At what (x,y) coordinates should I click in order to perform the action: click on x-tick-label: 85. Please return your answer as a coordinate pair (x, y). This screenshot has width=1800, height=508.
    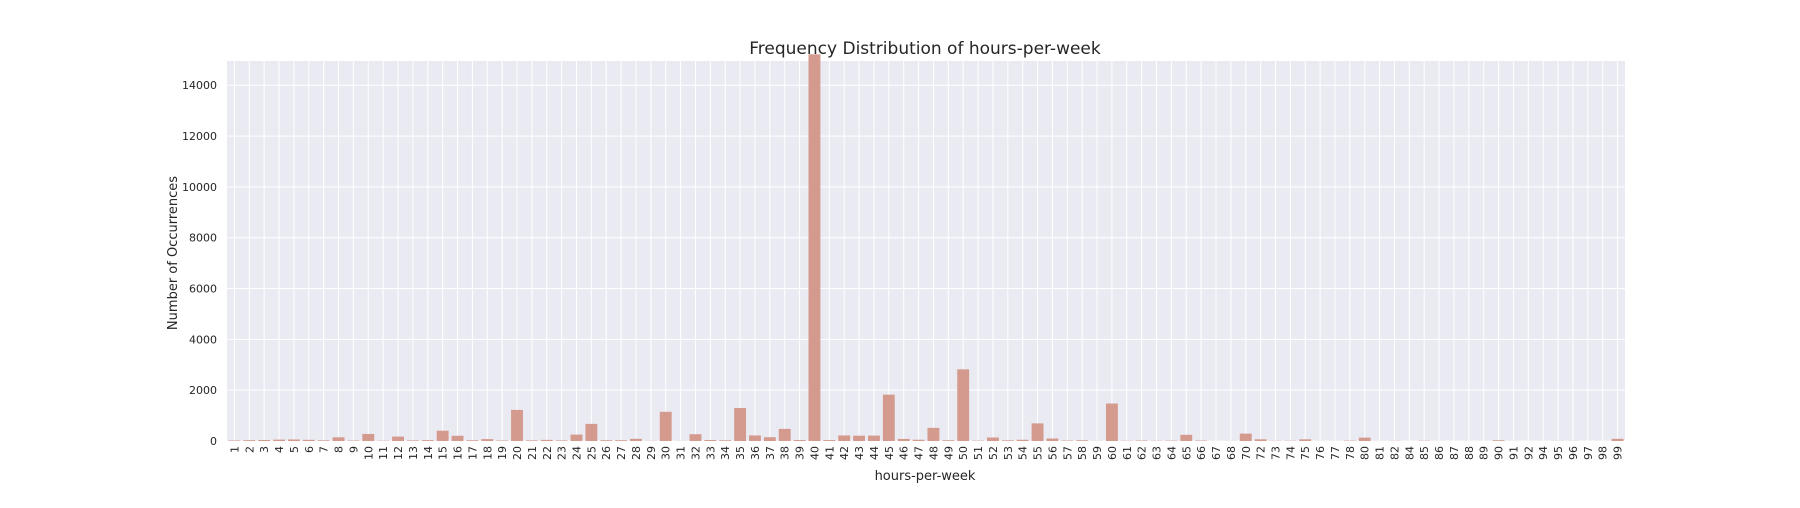
    Looking at the image, I should click on (1424, 453).